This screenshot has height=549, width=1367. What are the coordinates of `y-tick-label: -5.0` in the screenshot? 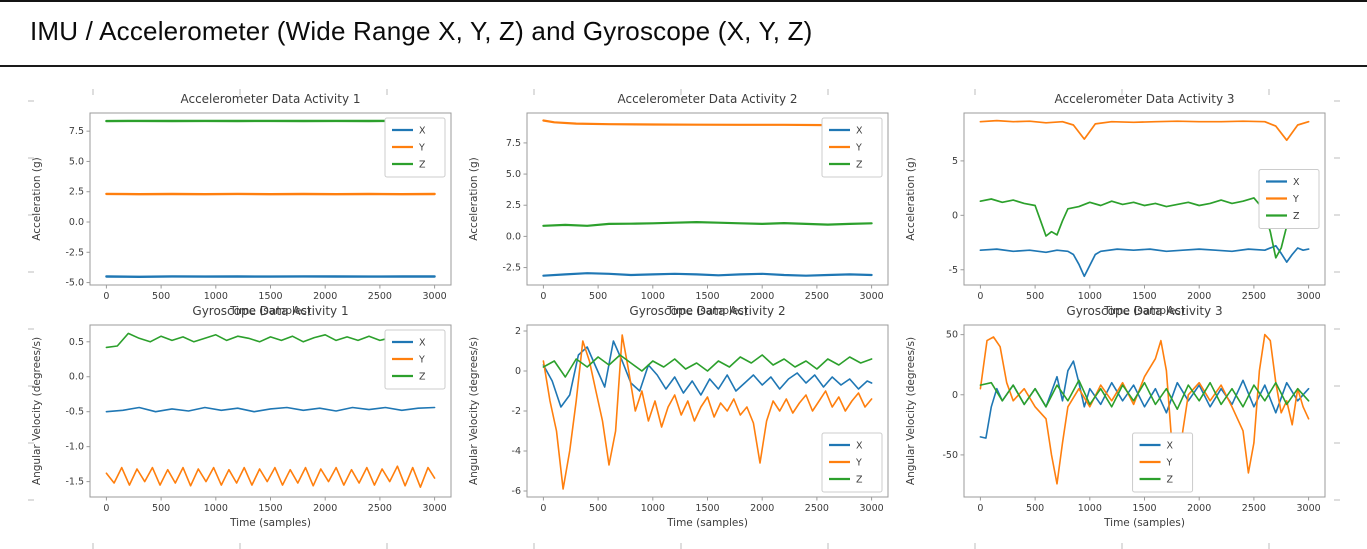 It's located at (74, 283).